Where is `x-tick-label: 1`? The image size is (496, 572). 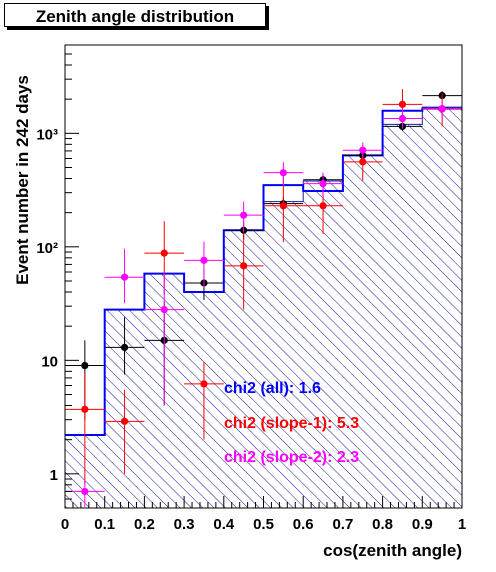 x-tick-label: 1 is located at coordinates (462, 524).